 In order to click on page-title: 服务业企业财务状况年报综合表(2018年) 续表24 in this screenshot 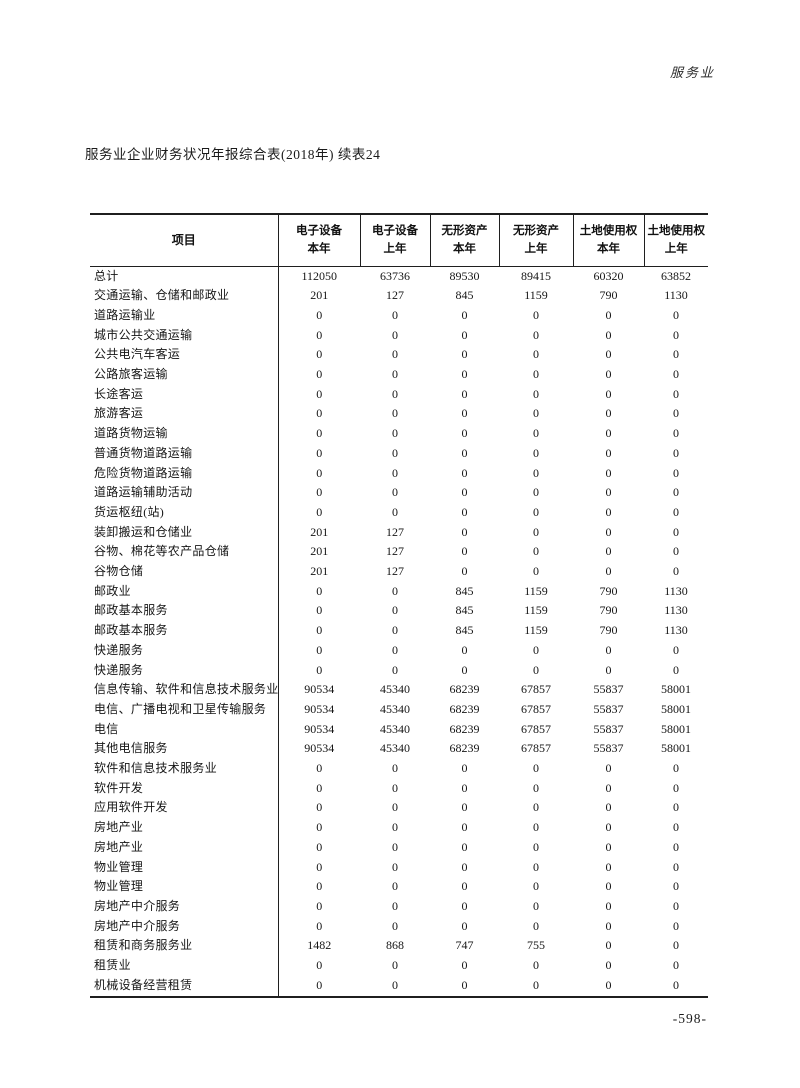, I will do `click(233, 154)`.